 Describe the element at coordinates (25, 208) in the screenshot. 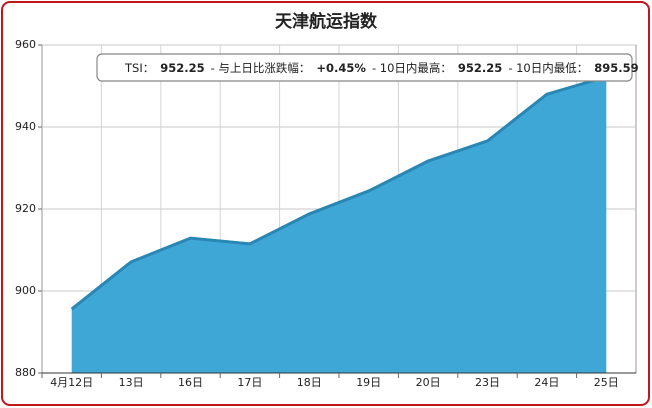

I see `y-tick-label: 920` at that location.